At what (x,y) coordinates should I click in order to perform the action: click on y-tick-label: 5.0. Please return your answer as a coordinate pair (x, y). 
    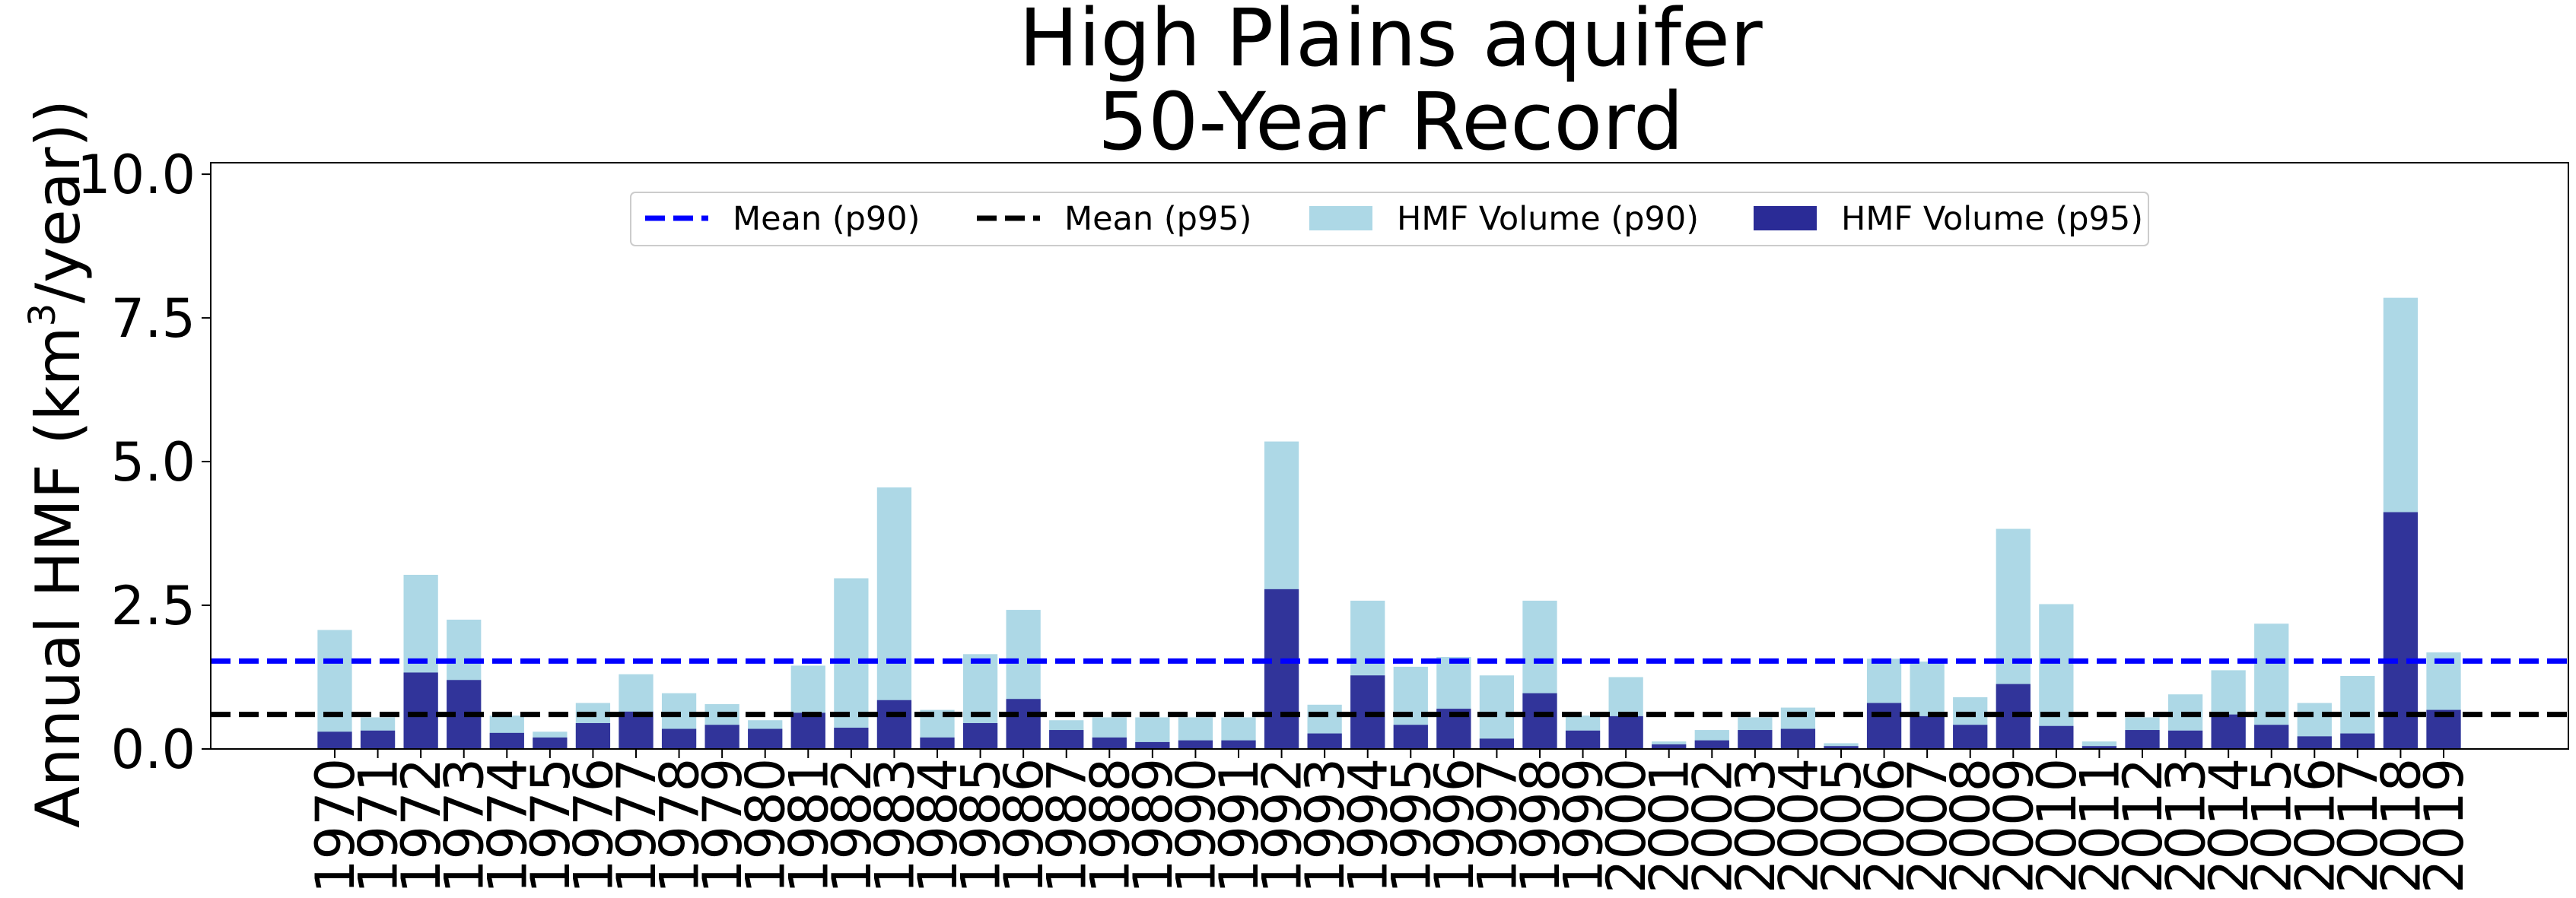
    Looking at the image, I should click on (153, 462).